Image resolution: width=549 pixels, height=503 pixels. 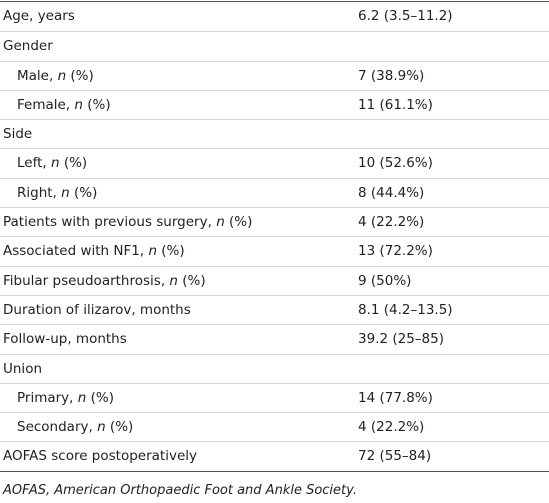 I want to click on label-part: Age, years, so click(x=39, y=16).